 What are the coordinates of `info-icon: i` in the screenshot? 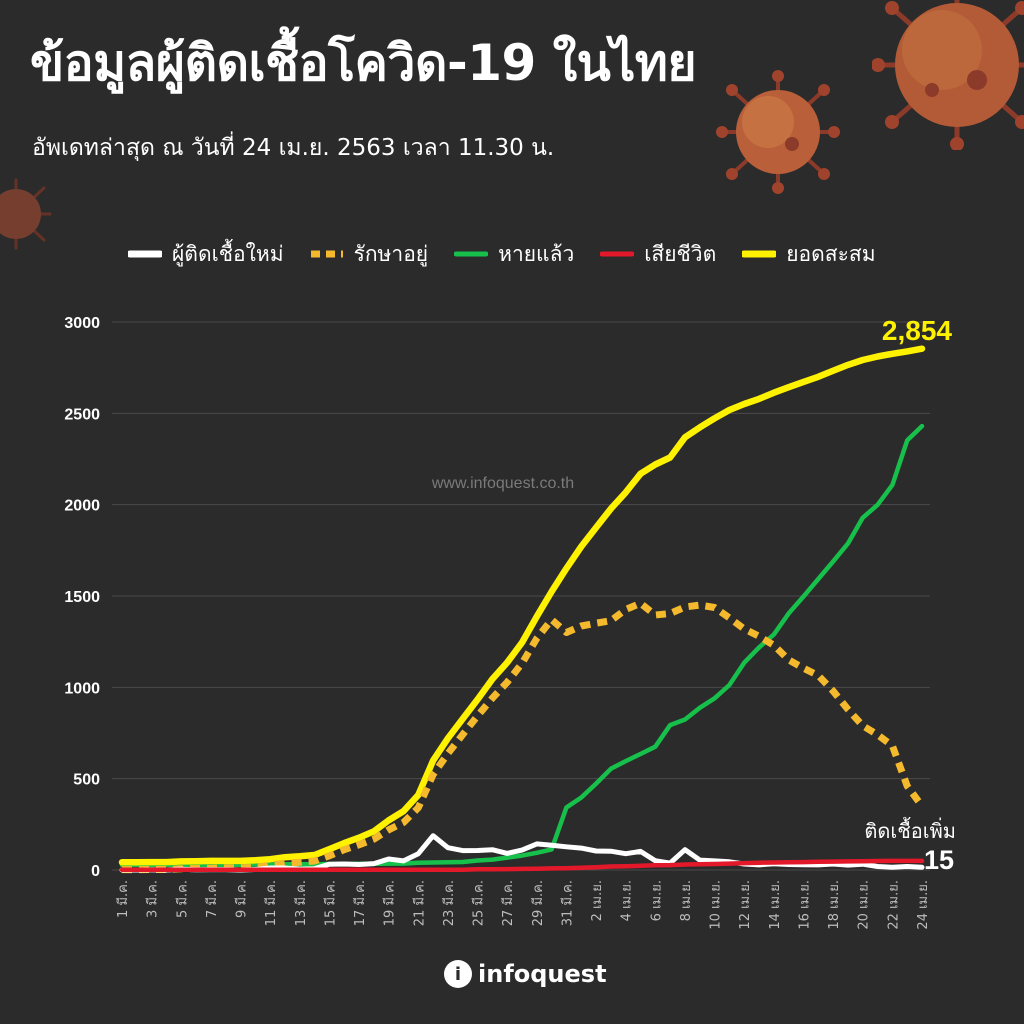 It's located at (458, 974).